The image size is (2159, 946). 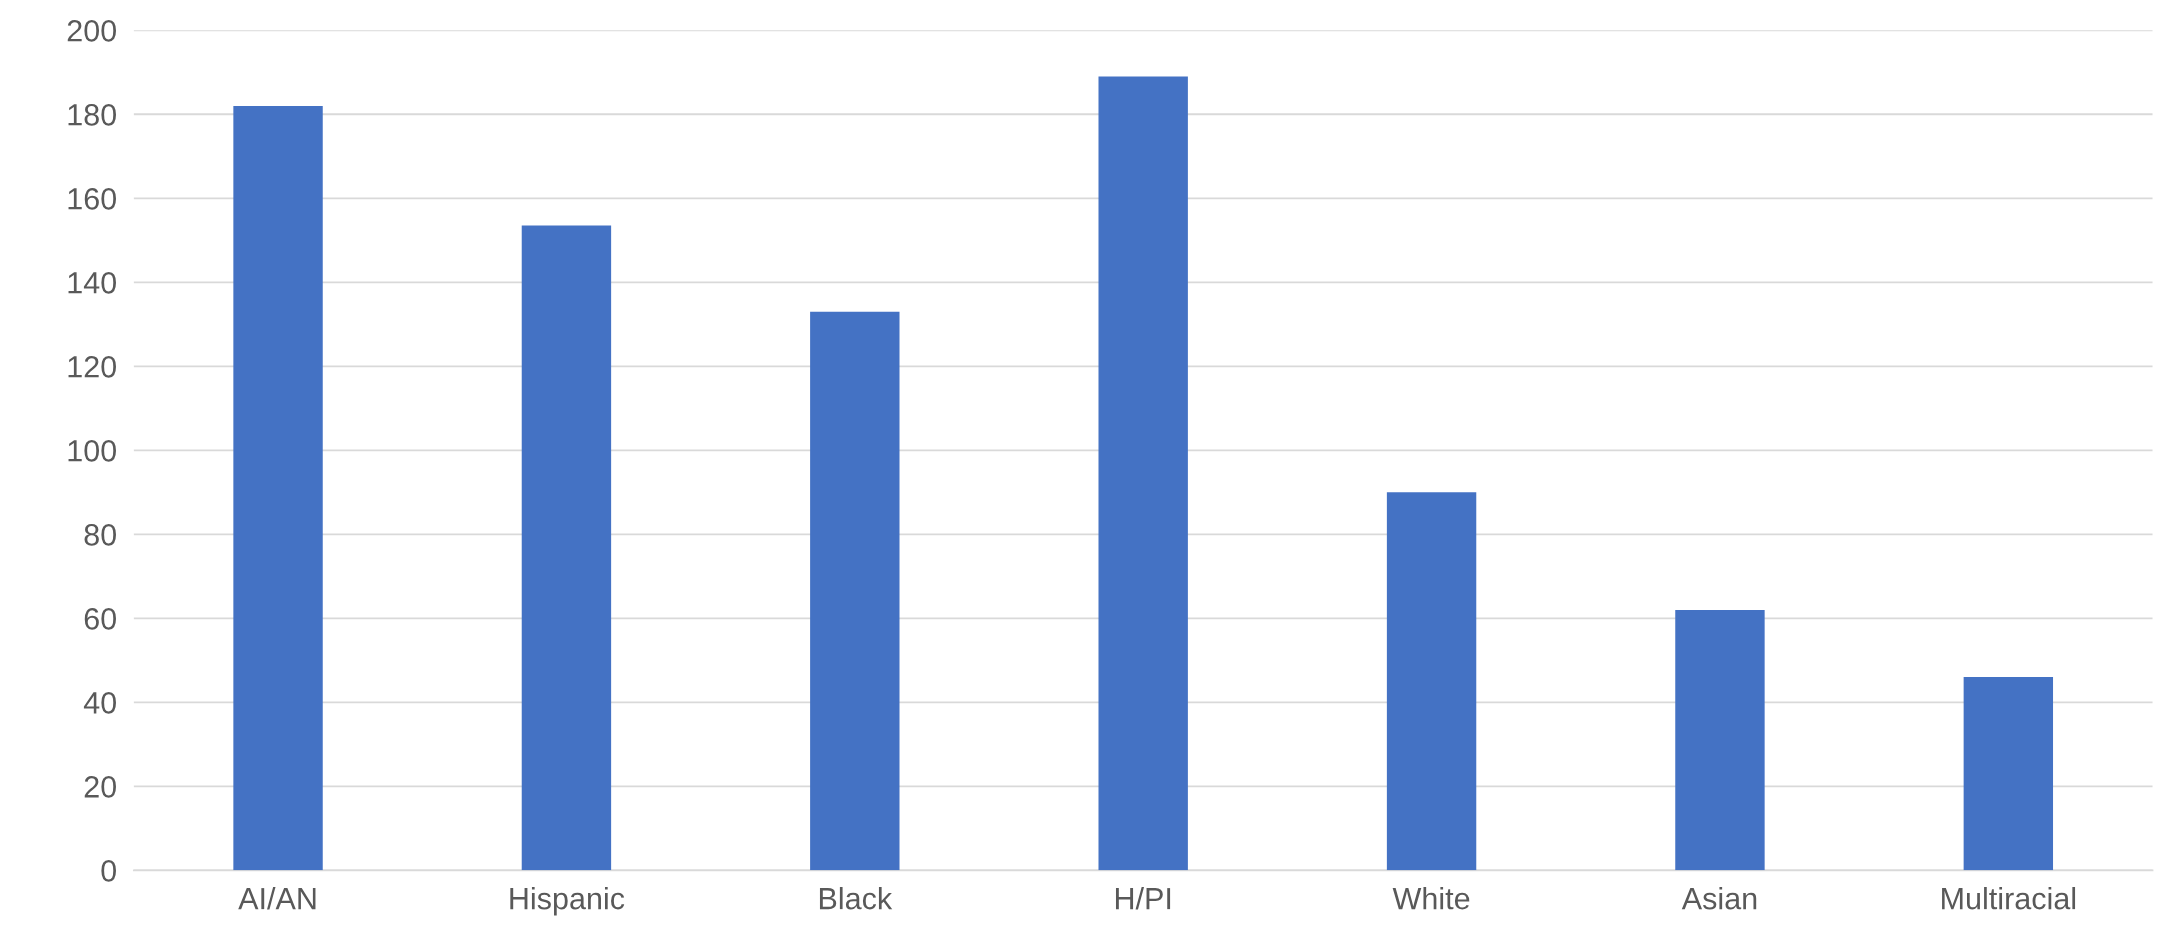 What do you see at coordinates (100, 619) in the screenshot?
I see `y-tick-label: 60` at bounding box center [100, 619].